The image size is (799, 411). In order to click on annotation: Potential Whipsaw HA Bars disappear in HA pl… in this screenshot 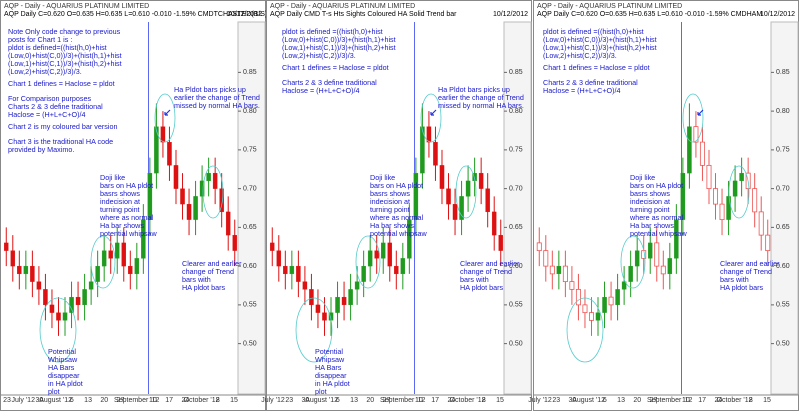, I will do `click(332, 371)`.